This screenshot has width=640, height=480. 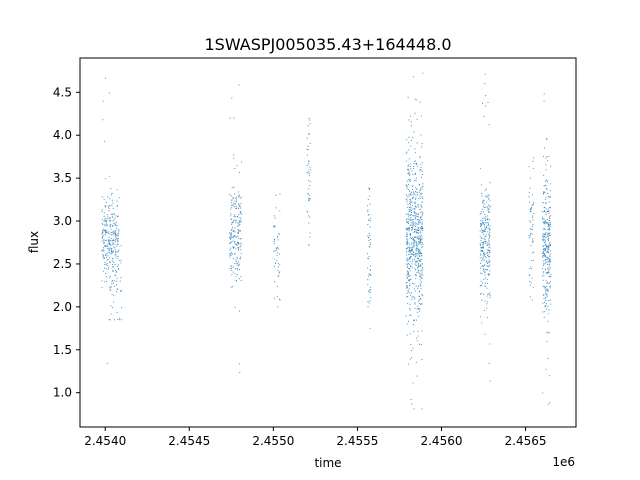 I want to click on y-tick-label: 4.5, so click(x=62, y=92).